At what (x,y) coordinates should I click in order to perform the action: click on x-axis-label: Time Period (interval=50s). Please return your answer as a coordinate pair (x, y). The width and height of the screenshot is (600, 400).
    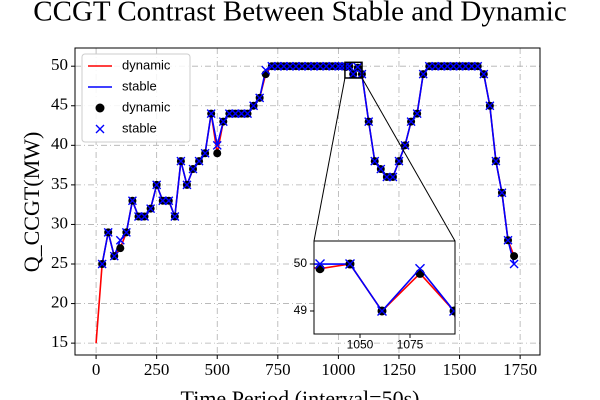
    Looking at the image, I should click on (300, 393).